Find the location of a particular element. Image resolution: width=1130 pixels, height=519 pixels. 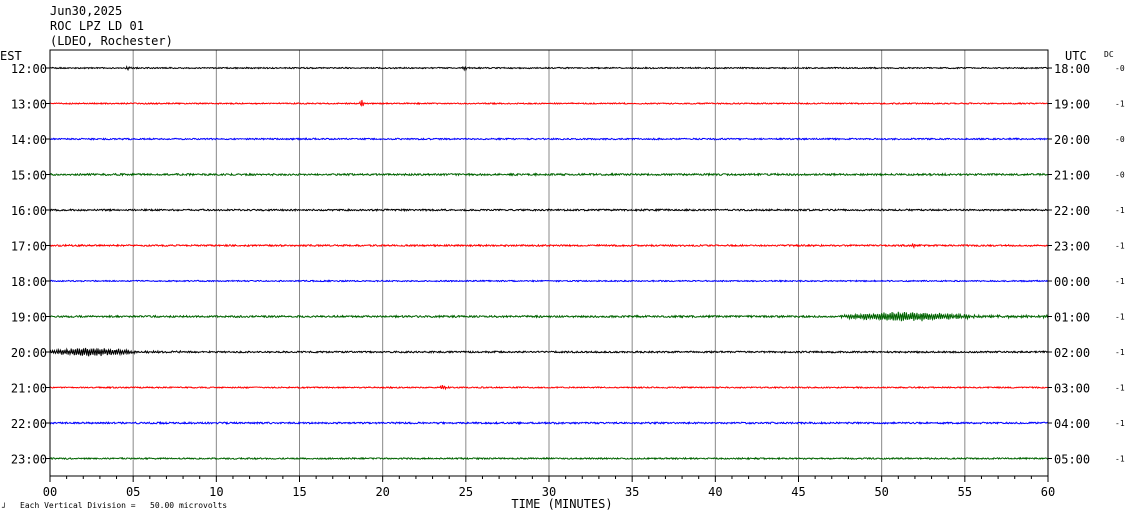

dc-offset-header: DC is located at coordinates (1109, 54).